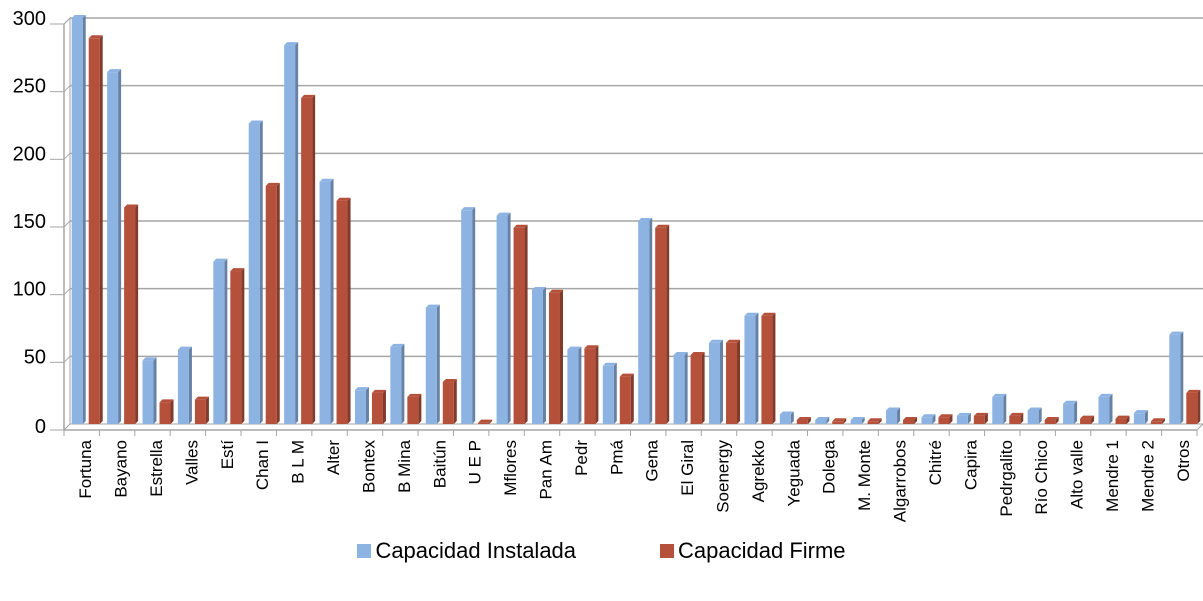 This screenshot has height=601, width=1203. Describe the element at coordinates (803, 418) in the screenshot. I see `bar-firme-20-top` at that location.